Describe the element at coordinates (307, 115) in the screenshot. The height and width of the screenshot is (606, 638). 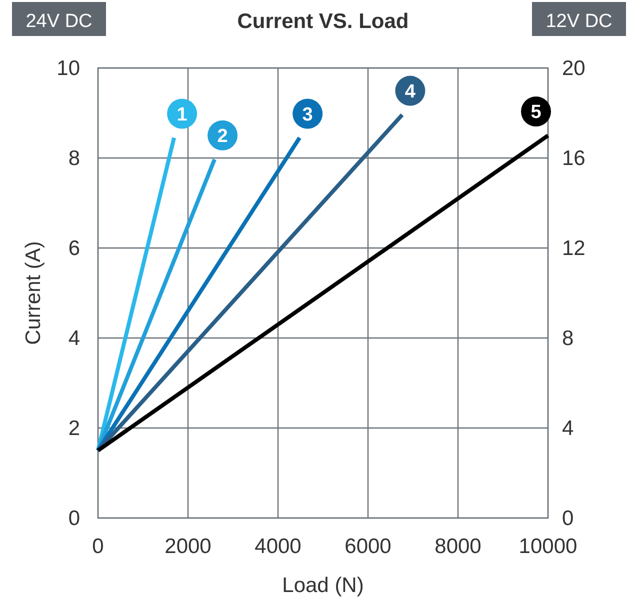
I see `series-label: 3` at that location.